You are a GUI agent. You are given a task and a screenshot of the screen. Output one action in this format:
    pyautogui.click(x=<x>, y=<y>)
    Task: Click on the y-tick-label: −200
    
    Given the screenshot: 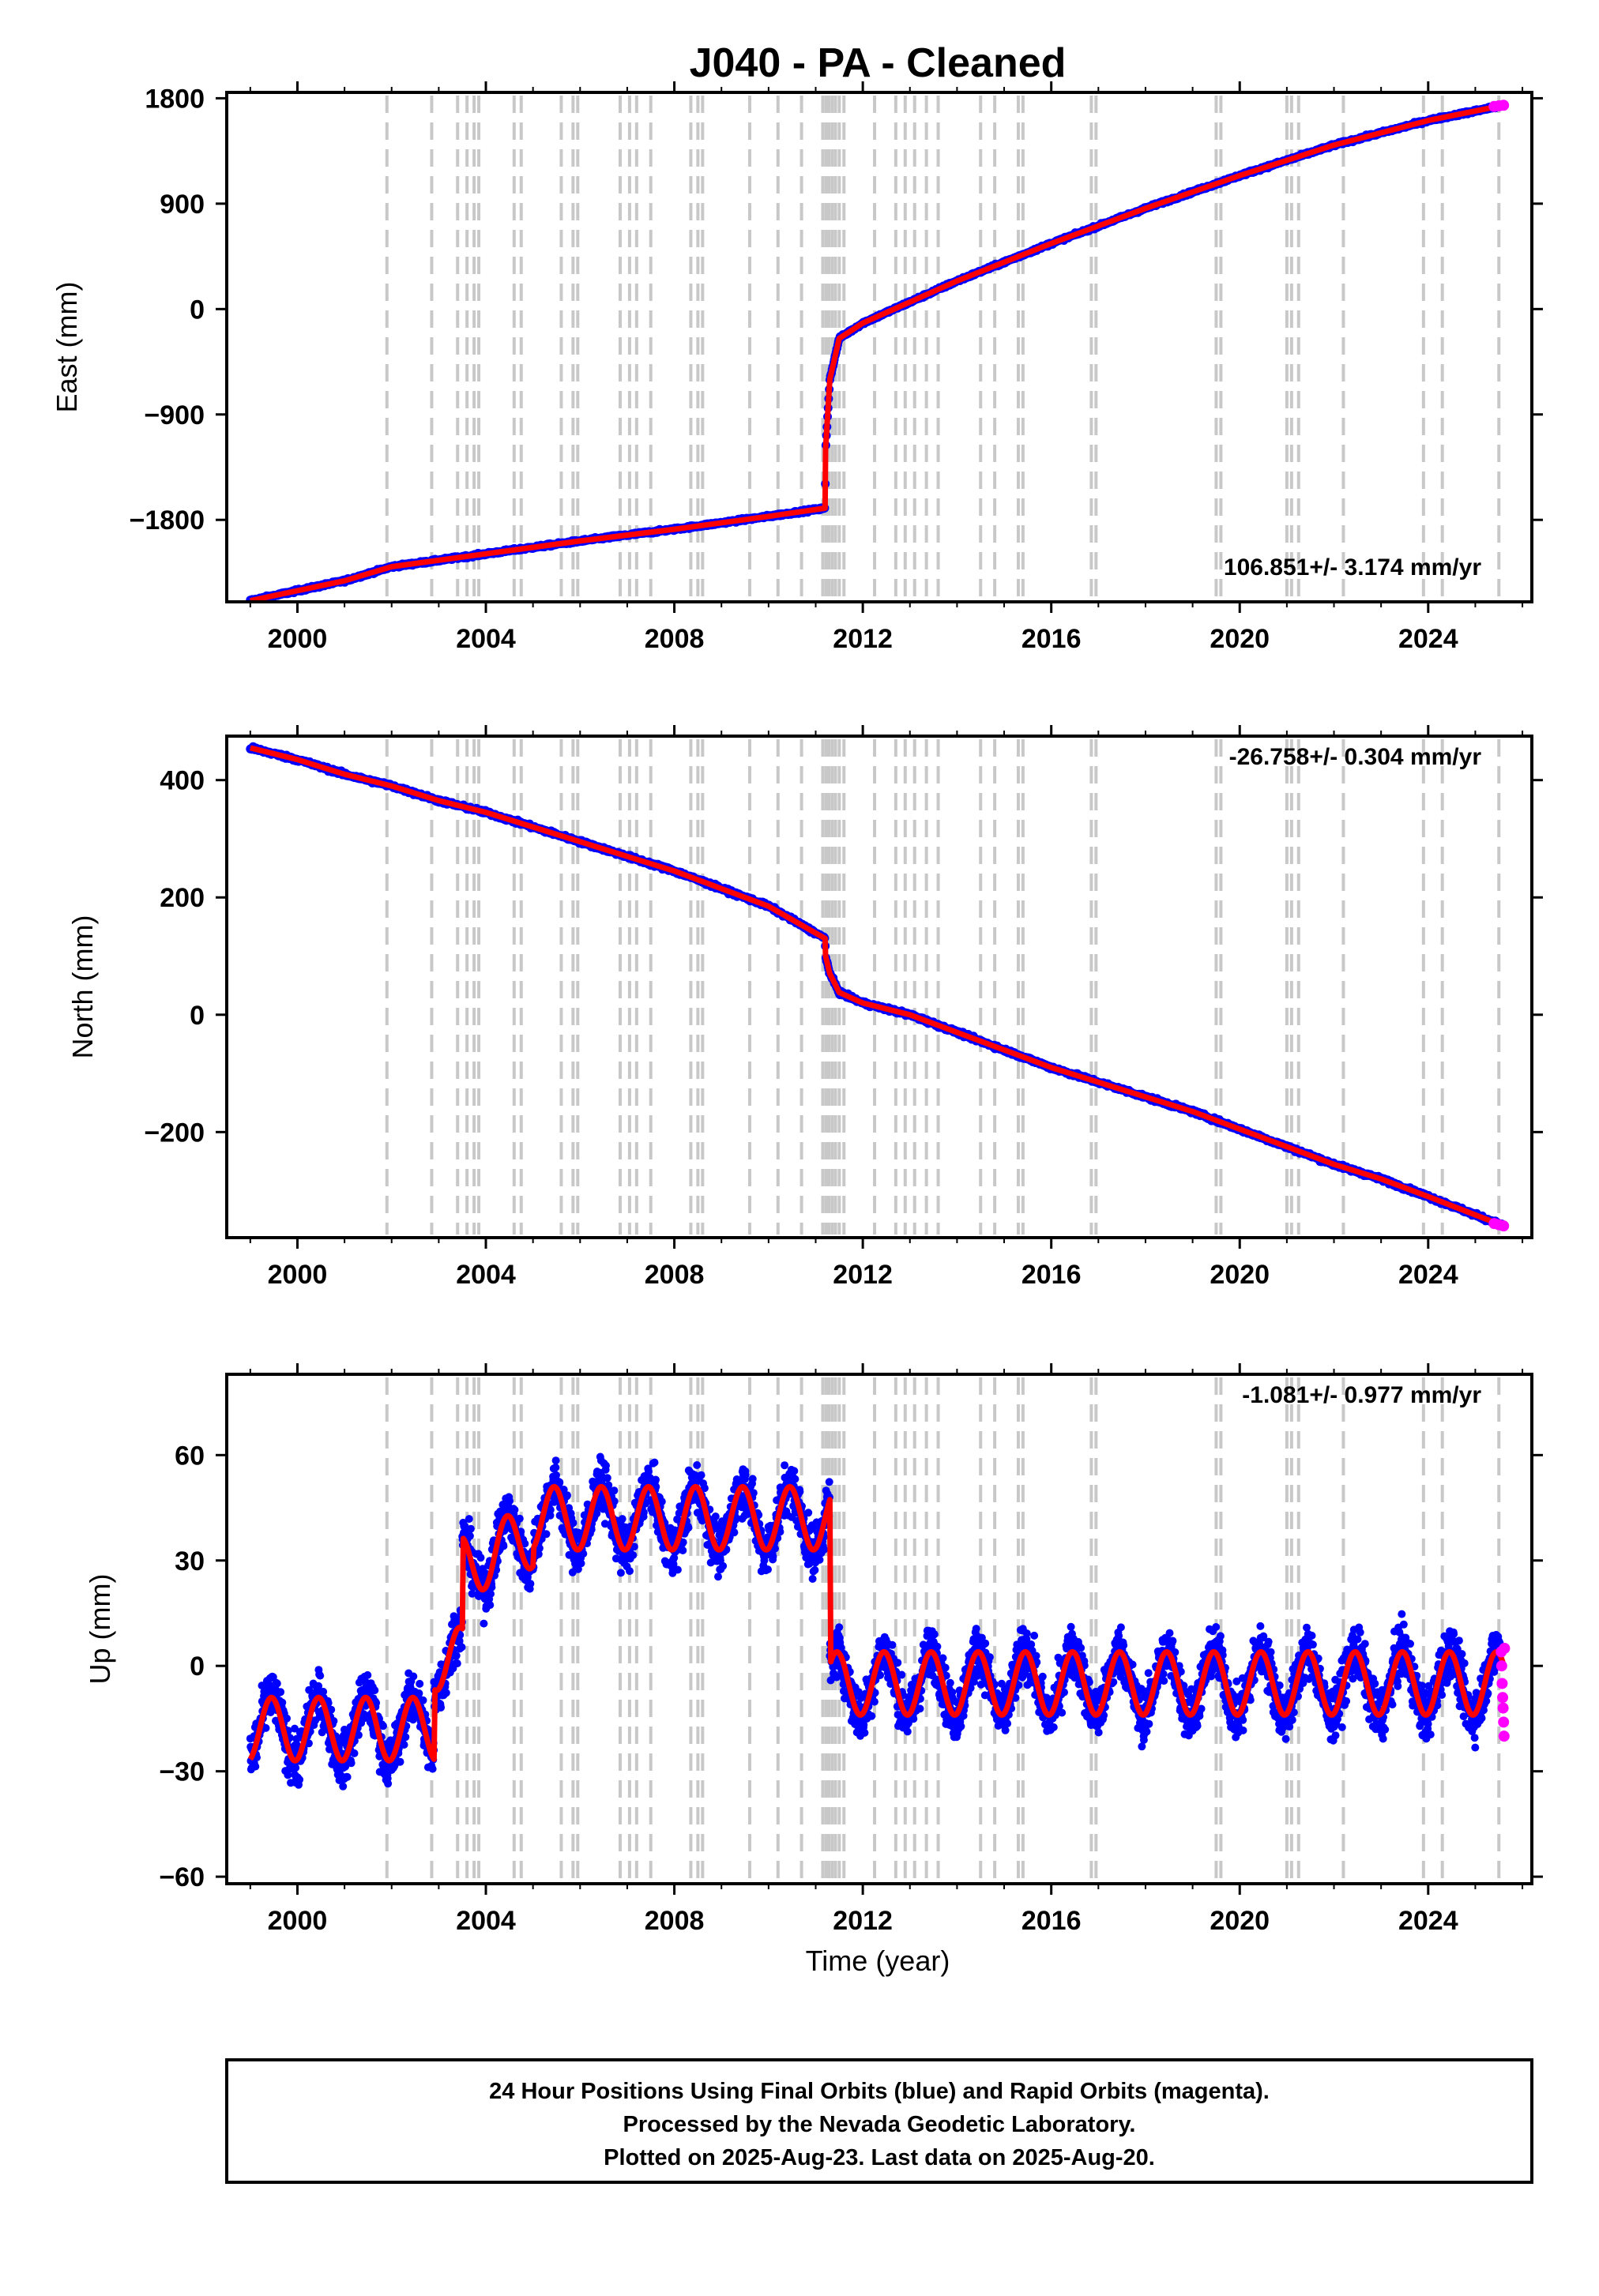 What is the action you would take?
    pyautogui.click(x=175, y=1133)
    